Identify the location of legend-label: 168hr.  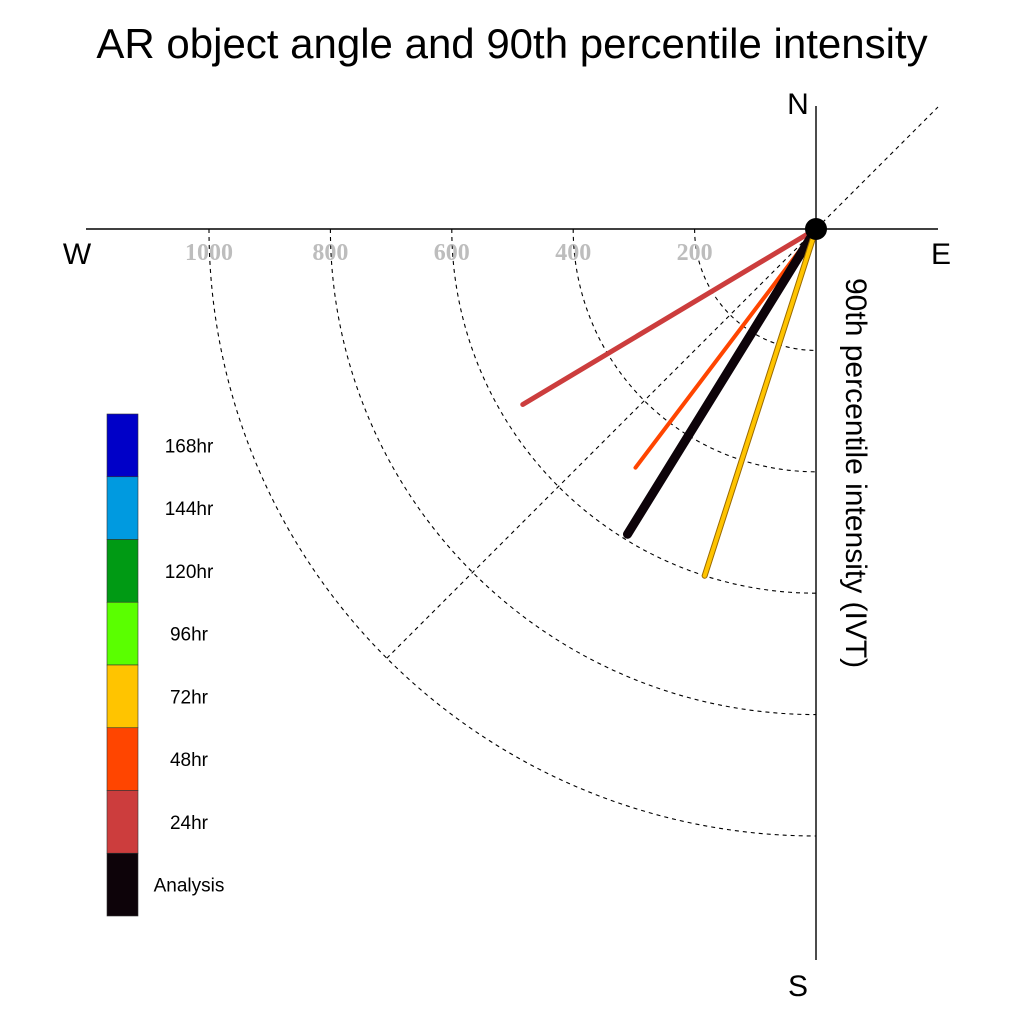
(189, 446).